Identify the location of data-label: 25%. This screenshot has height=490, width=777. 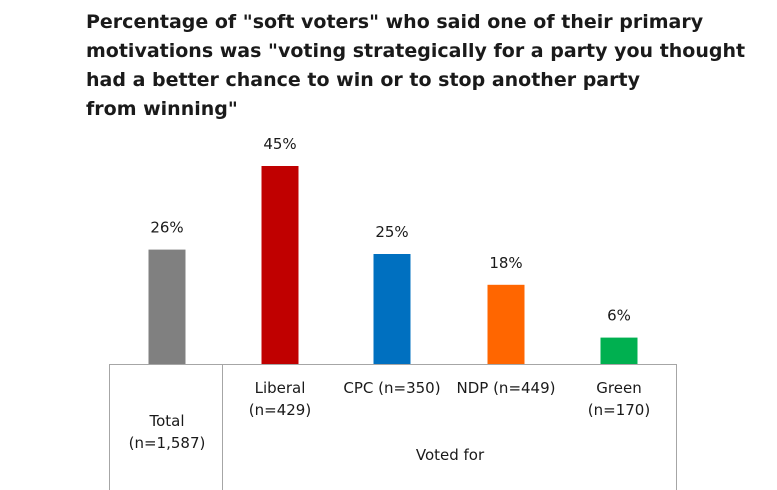
(391, 232).